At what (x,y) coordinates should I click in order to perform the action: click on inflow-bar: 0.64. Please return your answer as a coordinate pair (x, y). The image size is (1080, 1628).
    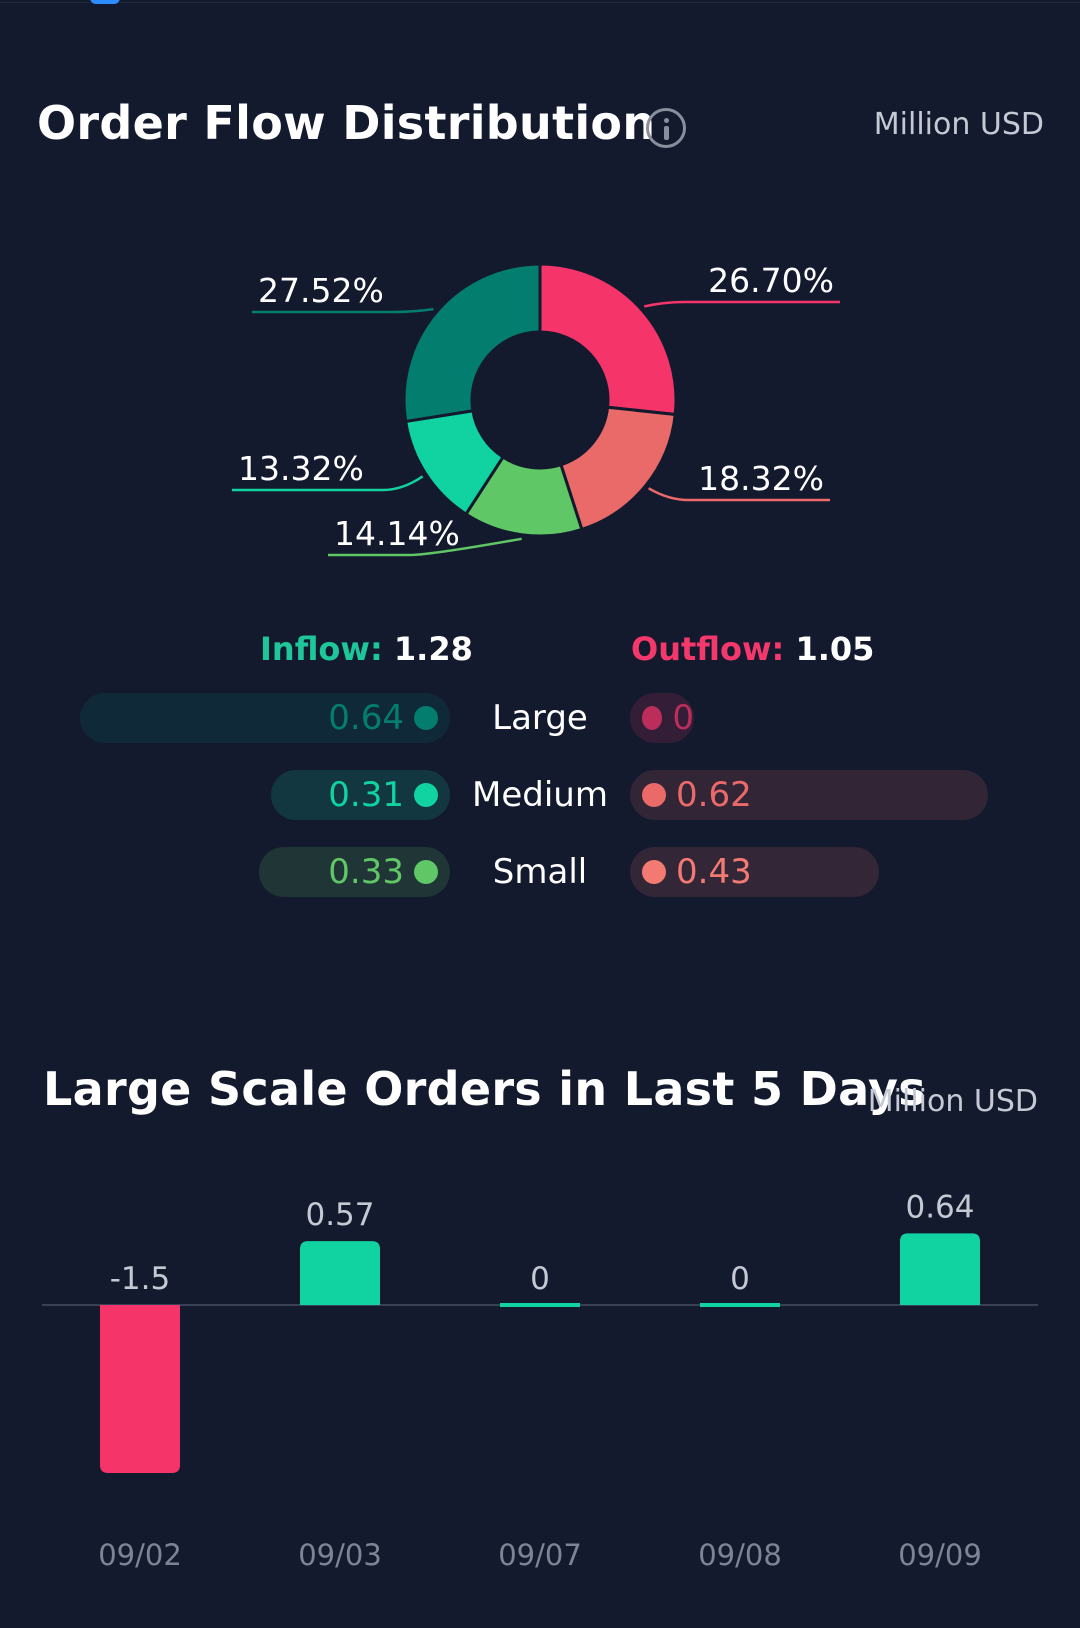
    Looking at the image, I should click on (265, 718).